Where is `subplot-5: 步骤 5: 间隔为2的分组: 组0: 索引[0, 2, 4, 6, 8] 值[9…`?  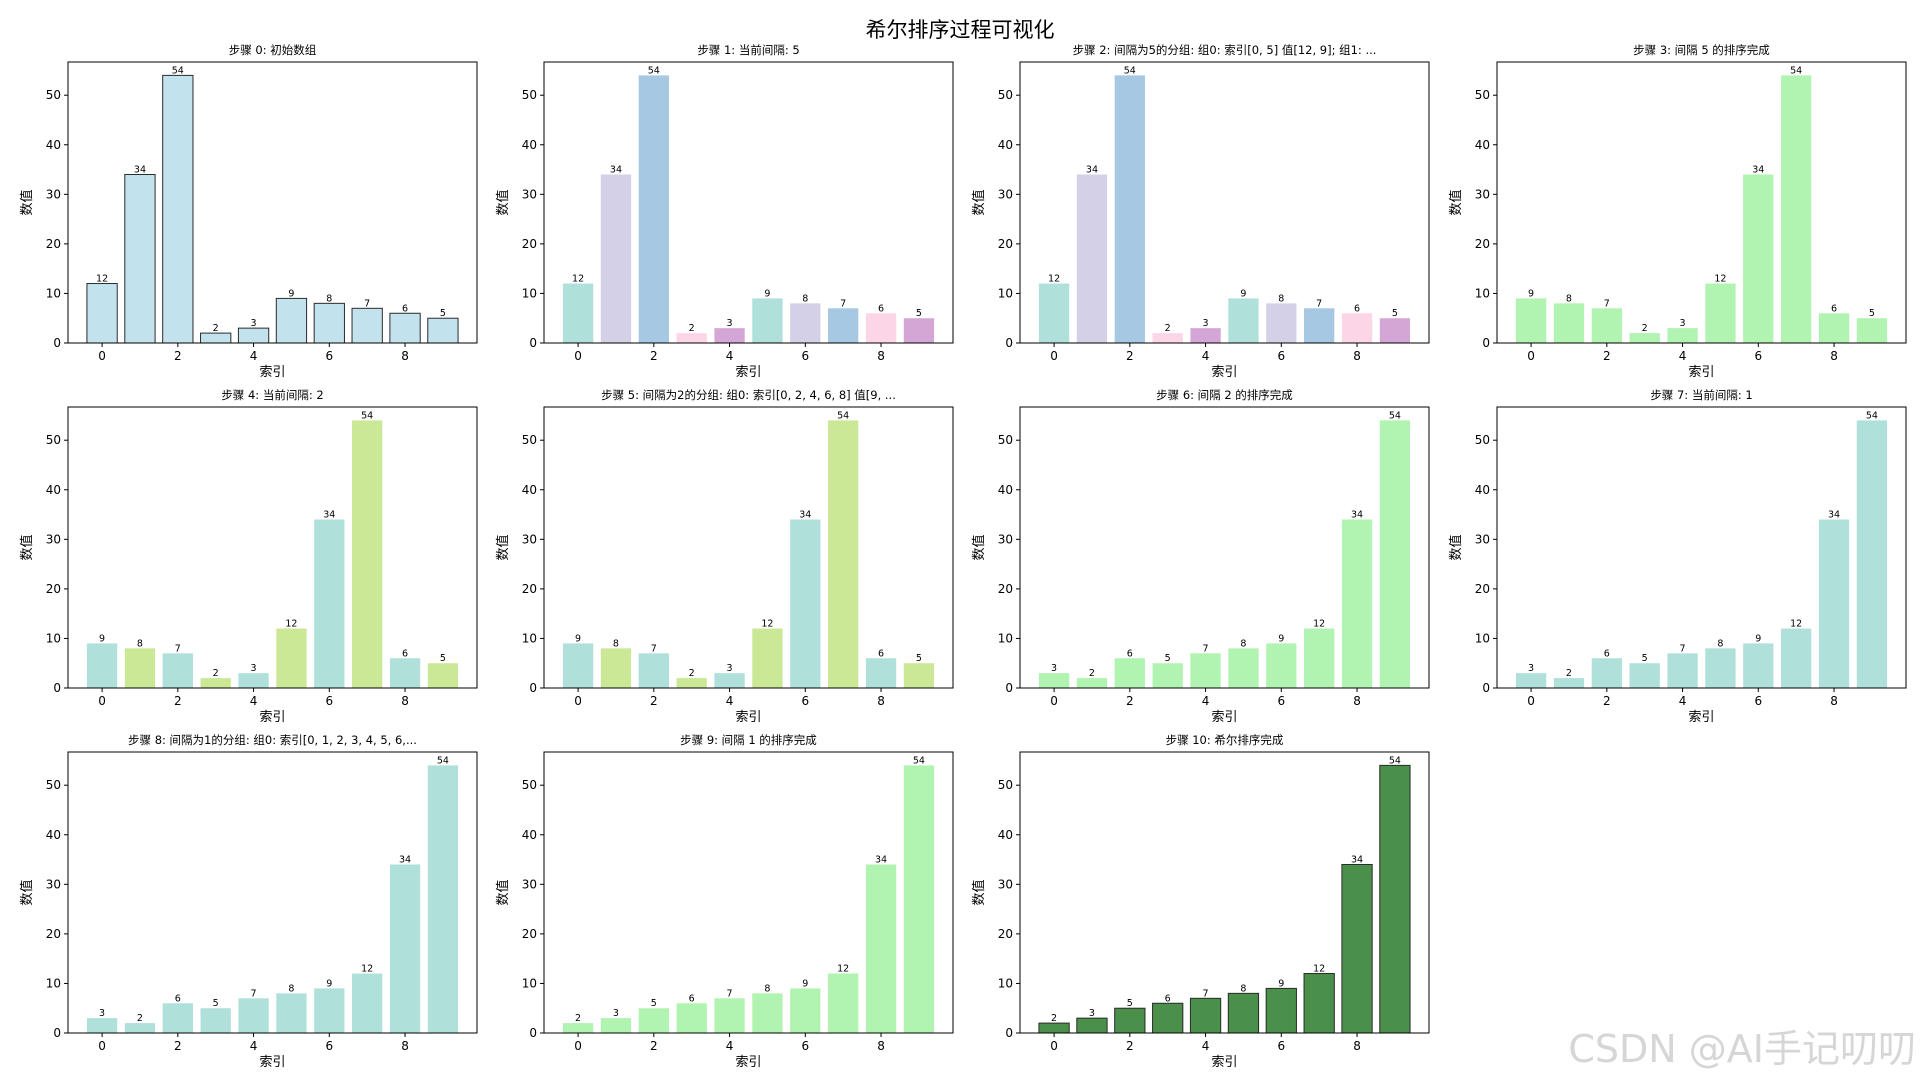
subplot-5: 步骤 5: 间隔为2的分组: 组0: 索引[0, 2, 4, 6, 8] 值[9… is located at coordinates (724, 556).